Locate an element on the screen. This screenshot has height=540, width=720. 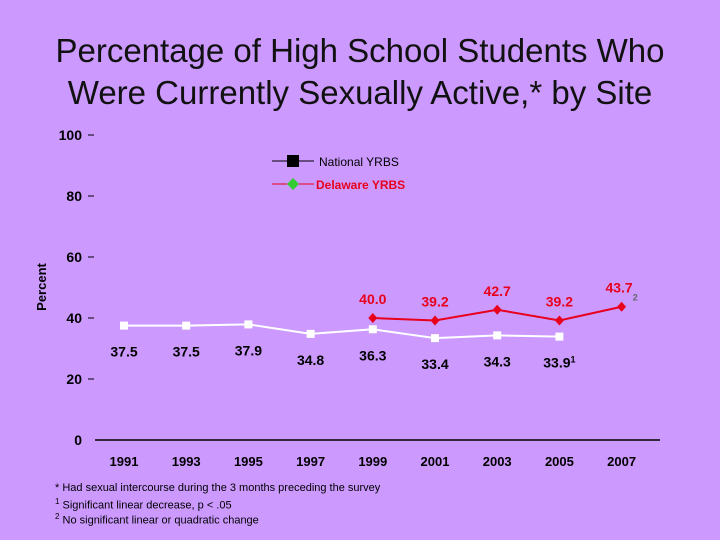
footnote-1-text: Significant linear decrease, p < .05 is located at coordinates (145, 505).